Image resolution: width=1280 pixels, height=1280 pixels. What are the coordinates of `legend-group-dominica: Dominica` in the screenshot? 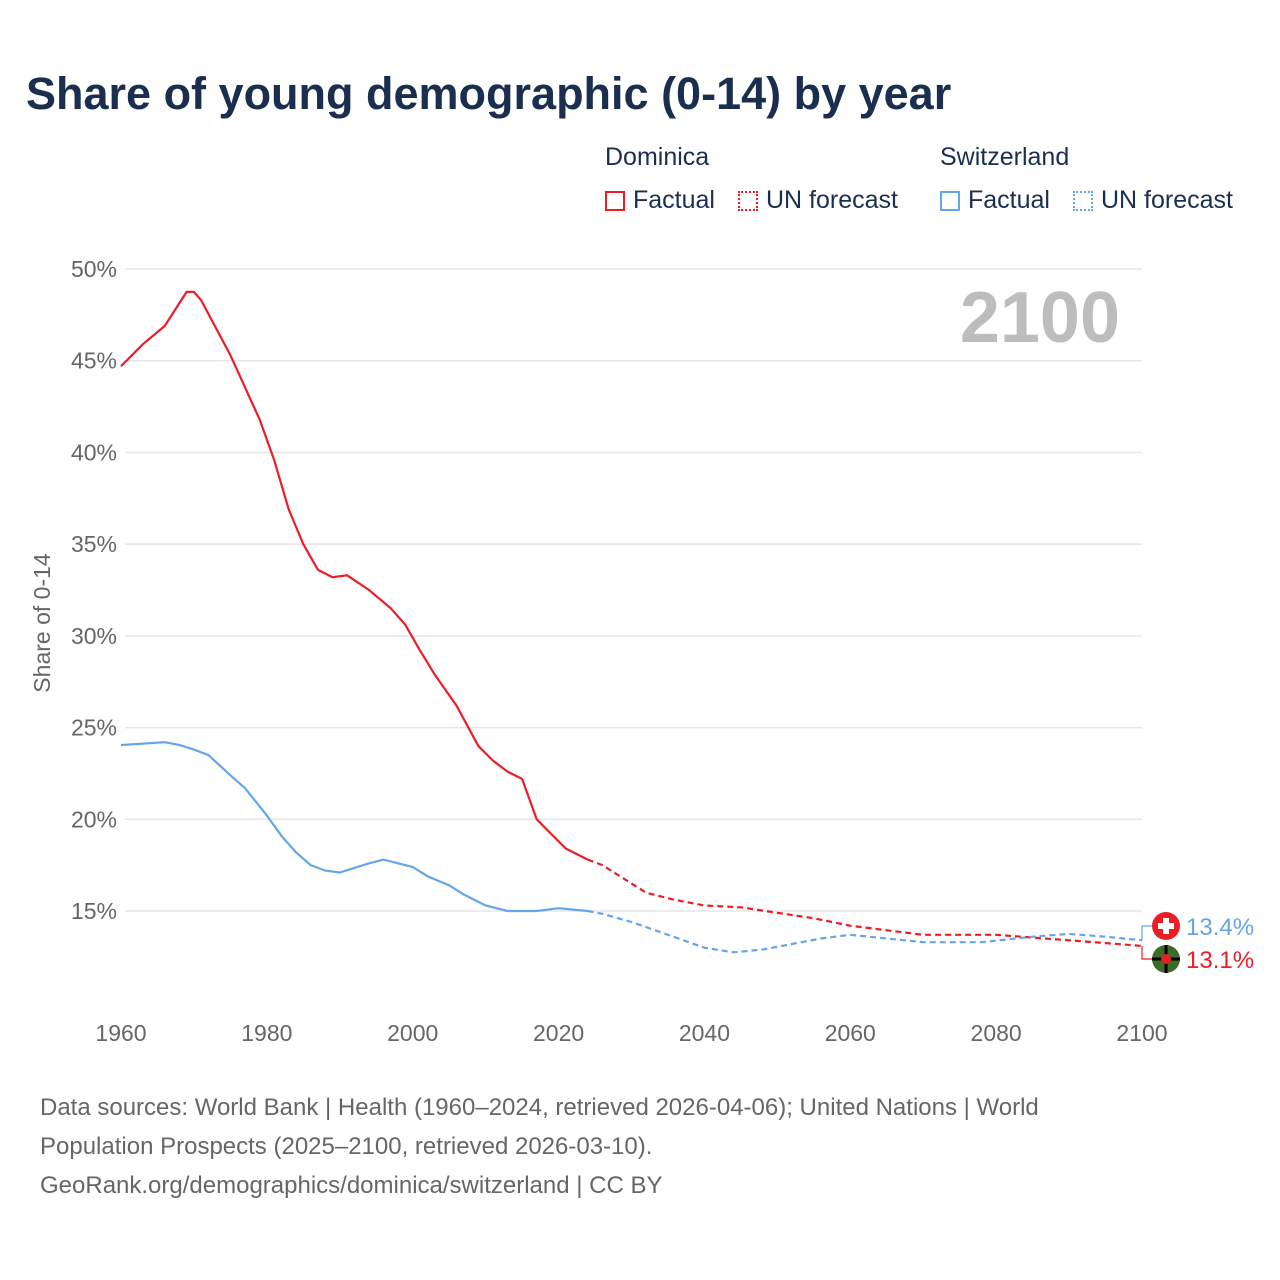 It's located at (657, 157).